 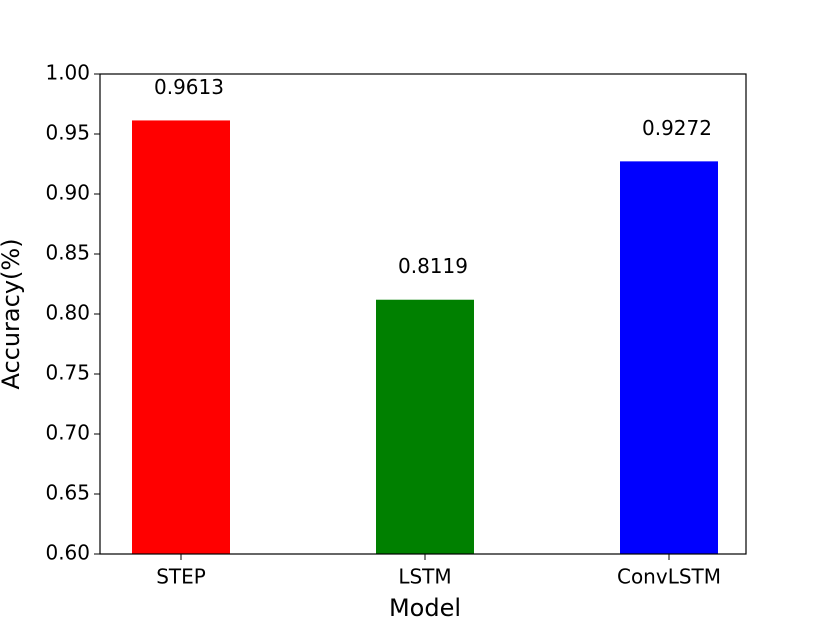 I want to click on y-tick-label: 1.00, so click(x=67, y=73).